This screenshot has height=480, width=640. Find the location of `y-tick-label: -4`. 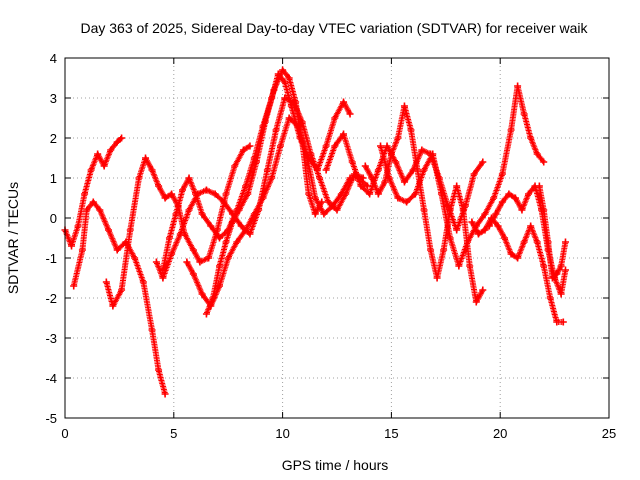

y-tick-label: -4 is located at coordinates (51, 378).